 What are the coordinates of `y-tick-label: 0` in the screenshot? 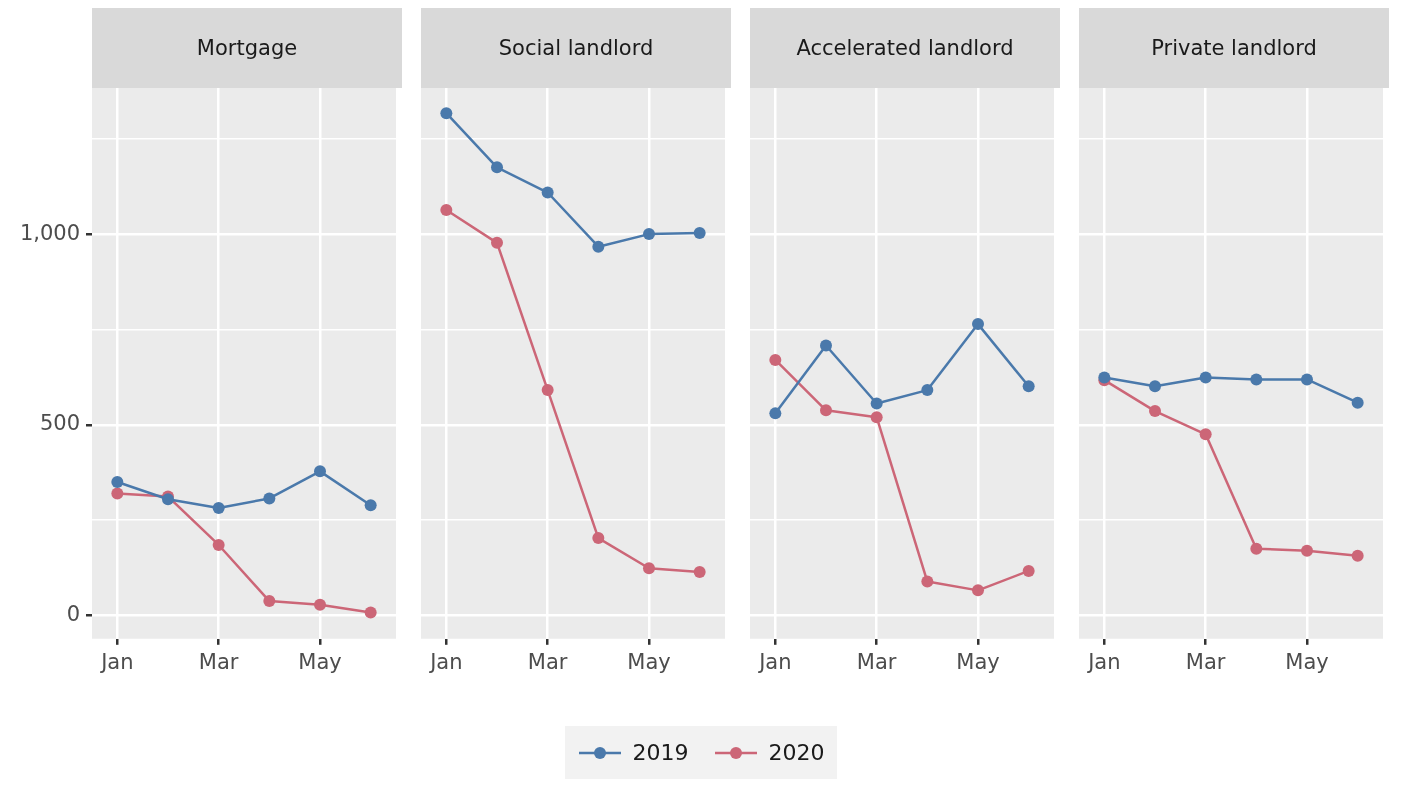 It's located at (73, 613).